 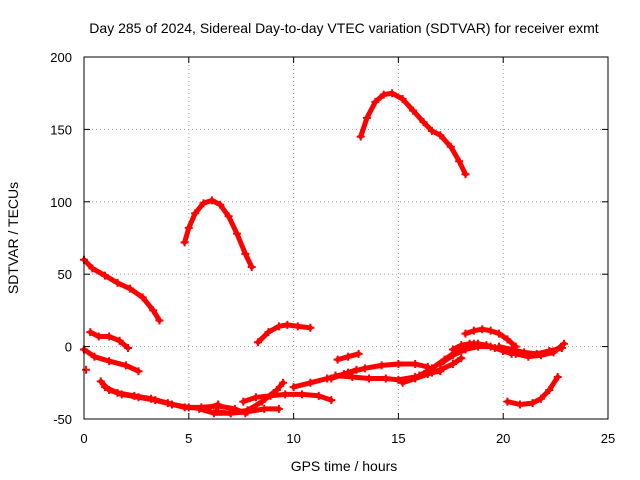 I want to click on x-tick-label: 15, so click(x=398, y=438).